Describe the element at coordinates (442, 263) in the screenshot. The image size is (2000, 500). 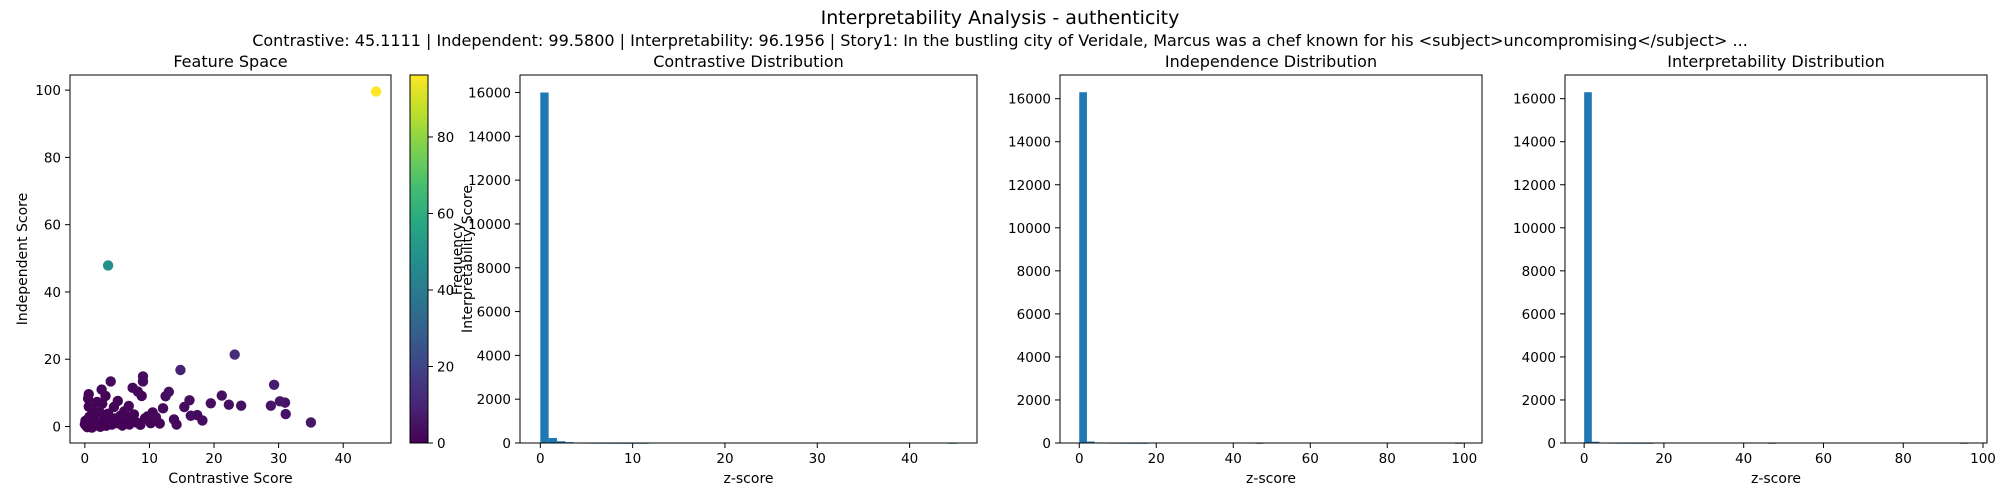
I see `colorbar: 0 20 40 60 80 Interpretability Score` at that location.